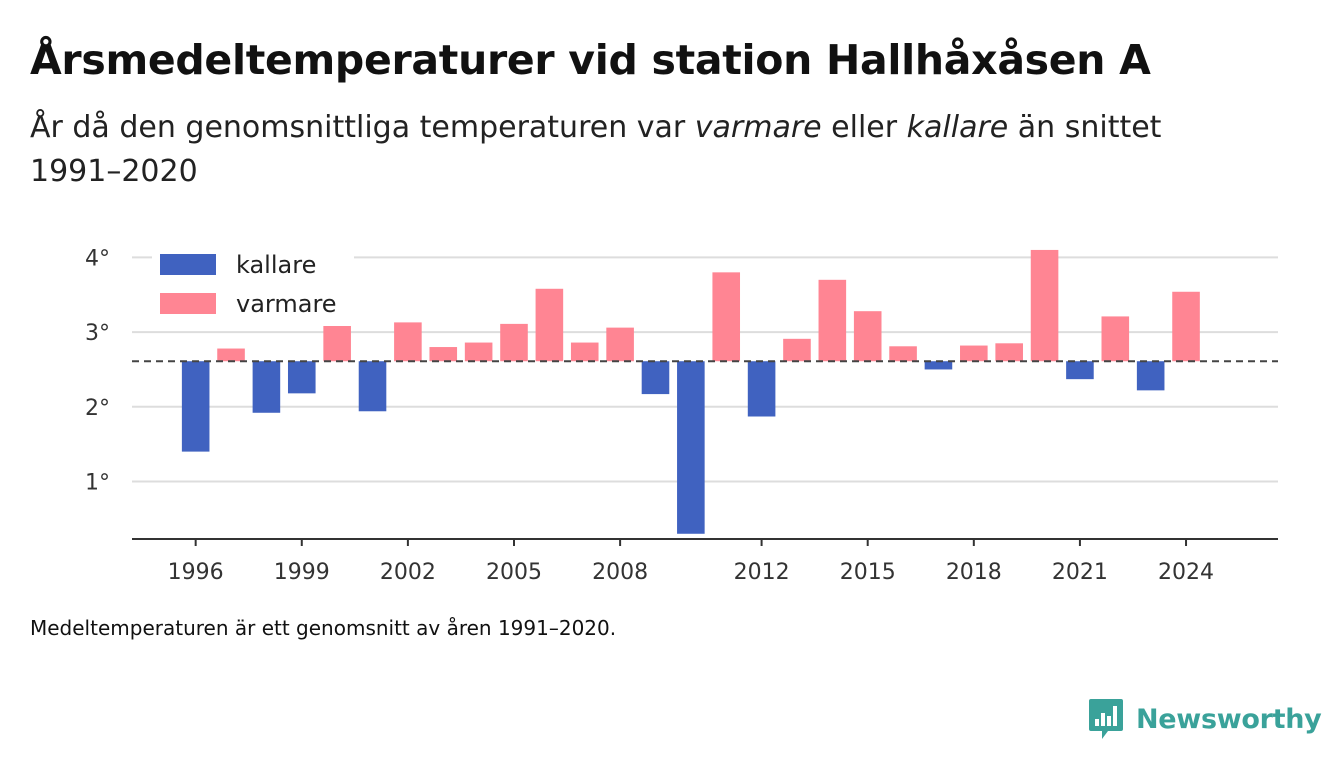 This screenshot has width=1340, height=771. Describe the element at coordinates (1186, 326) in the screenshot. I see `bar-2024` at that location.